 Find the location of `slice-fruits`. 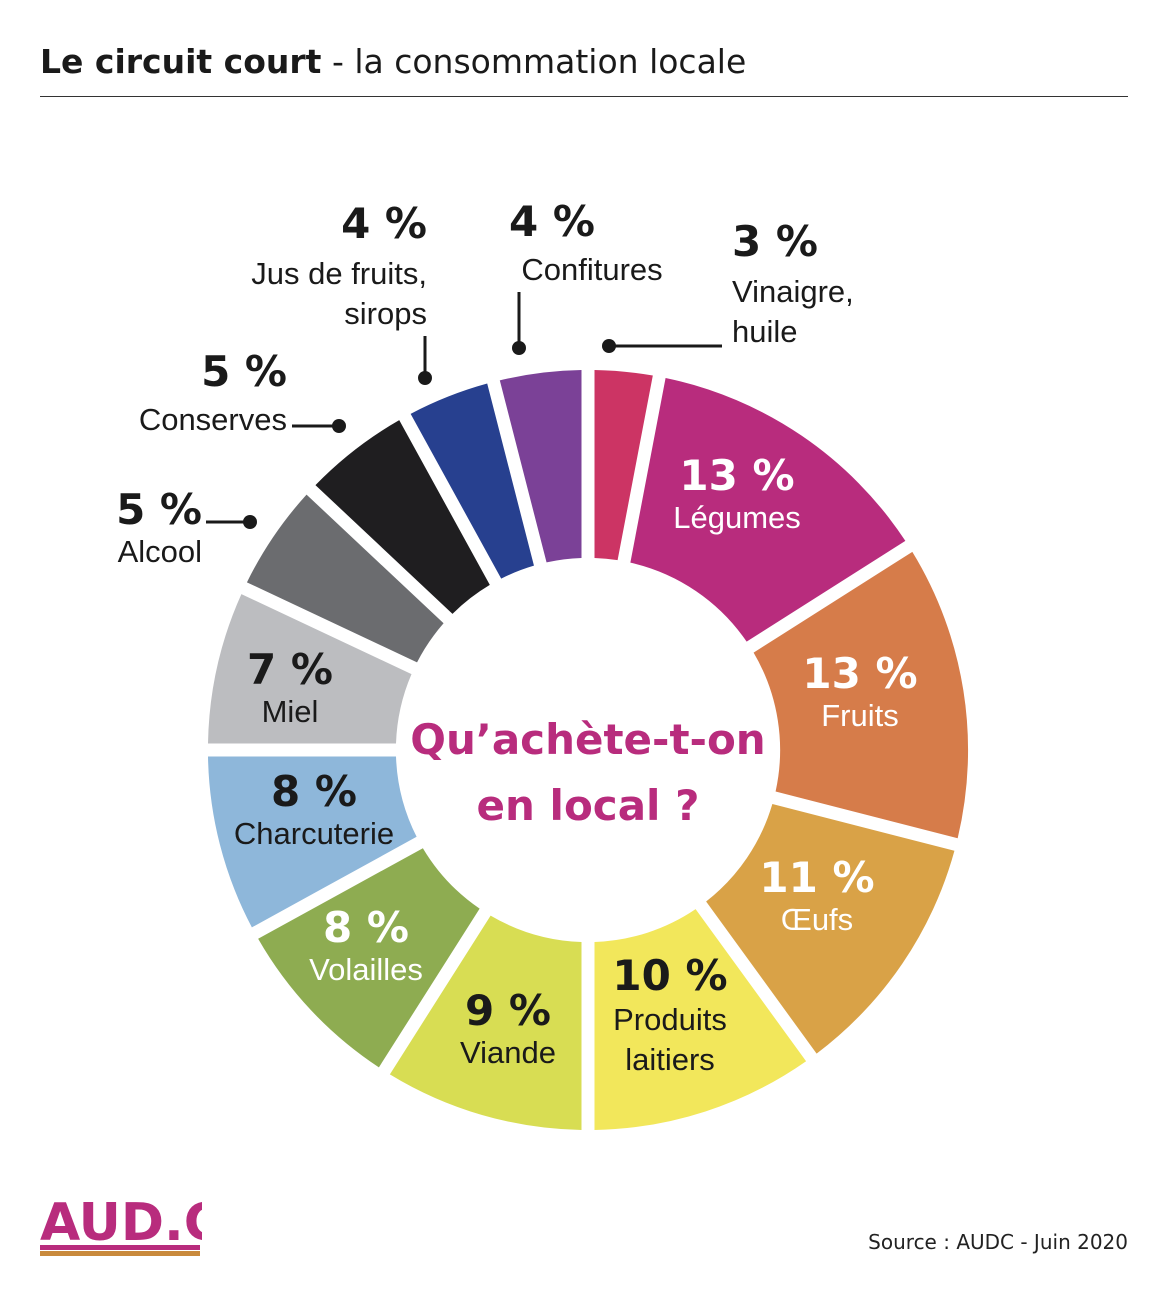

slice-fruits is located at coordinates (861, 695).